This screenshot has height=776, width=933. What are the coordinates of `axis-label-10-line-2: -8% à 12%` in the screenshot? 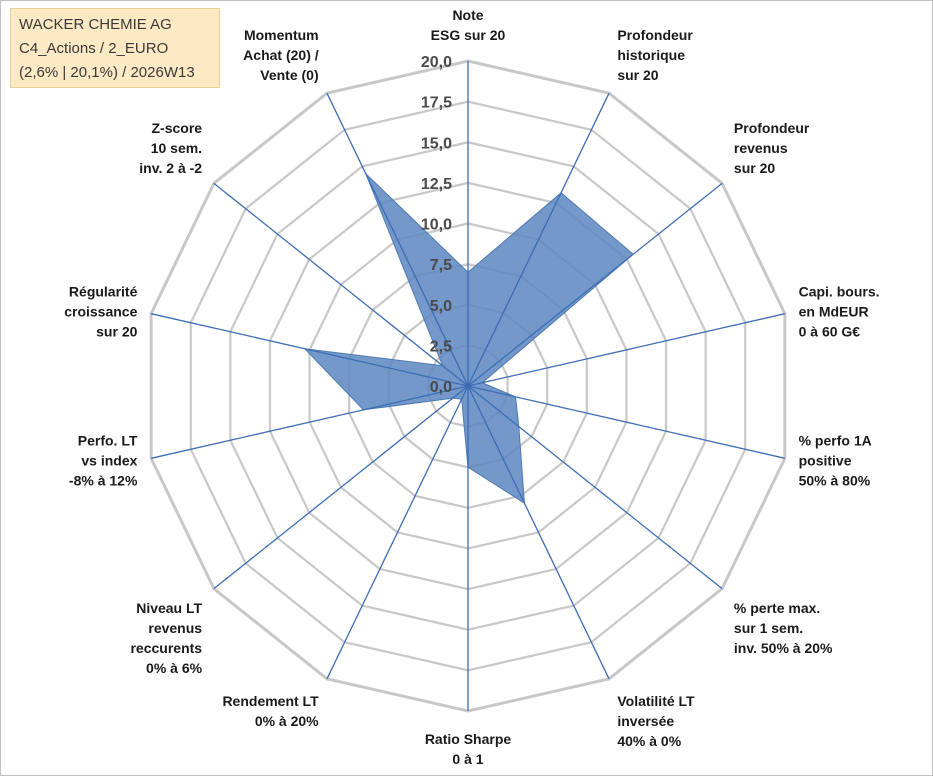 It's located at (103, 481).